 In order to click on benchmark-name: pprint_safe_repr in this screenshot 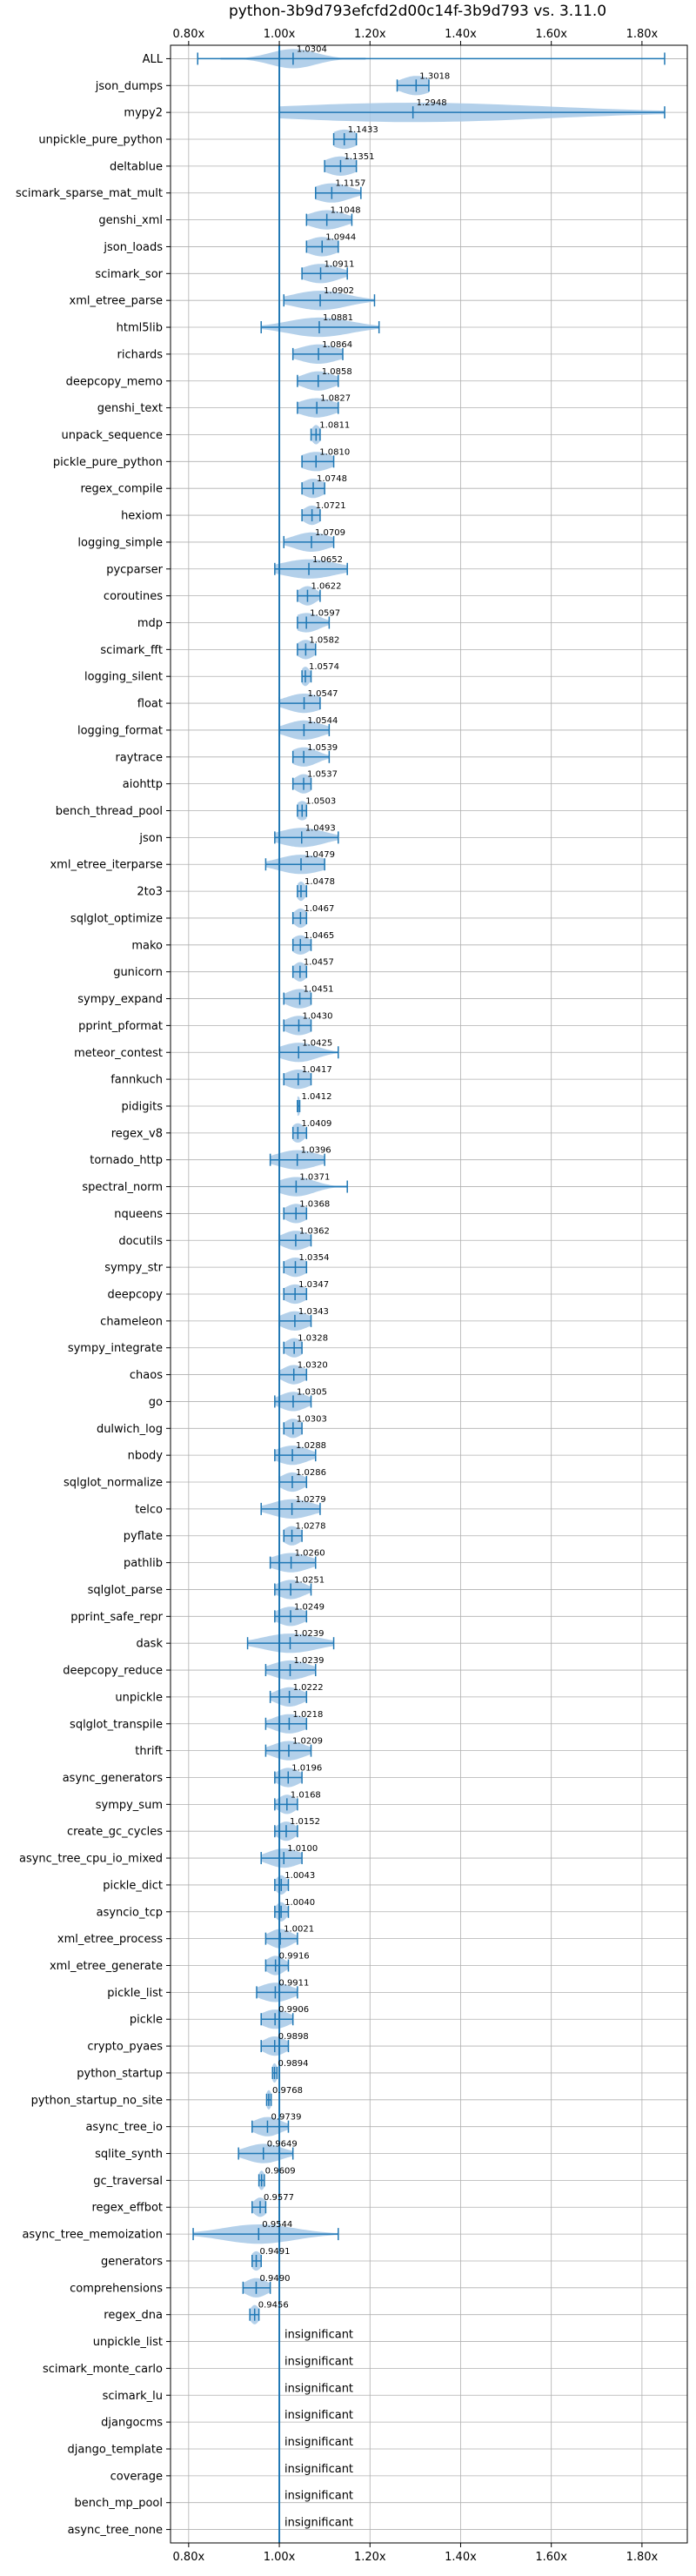, I will do `click(116, 1617)`.